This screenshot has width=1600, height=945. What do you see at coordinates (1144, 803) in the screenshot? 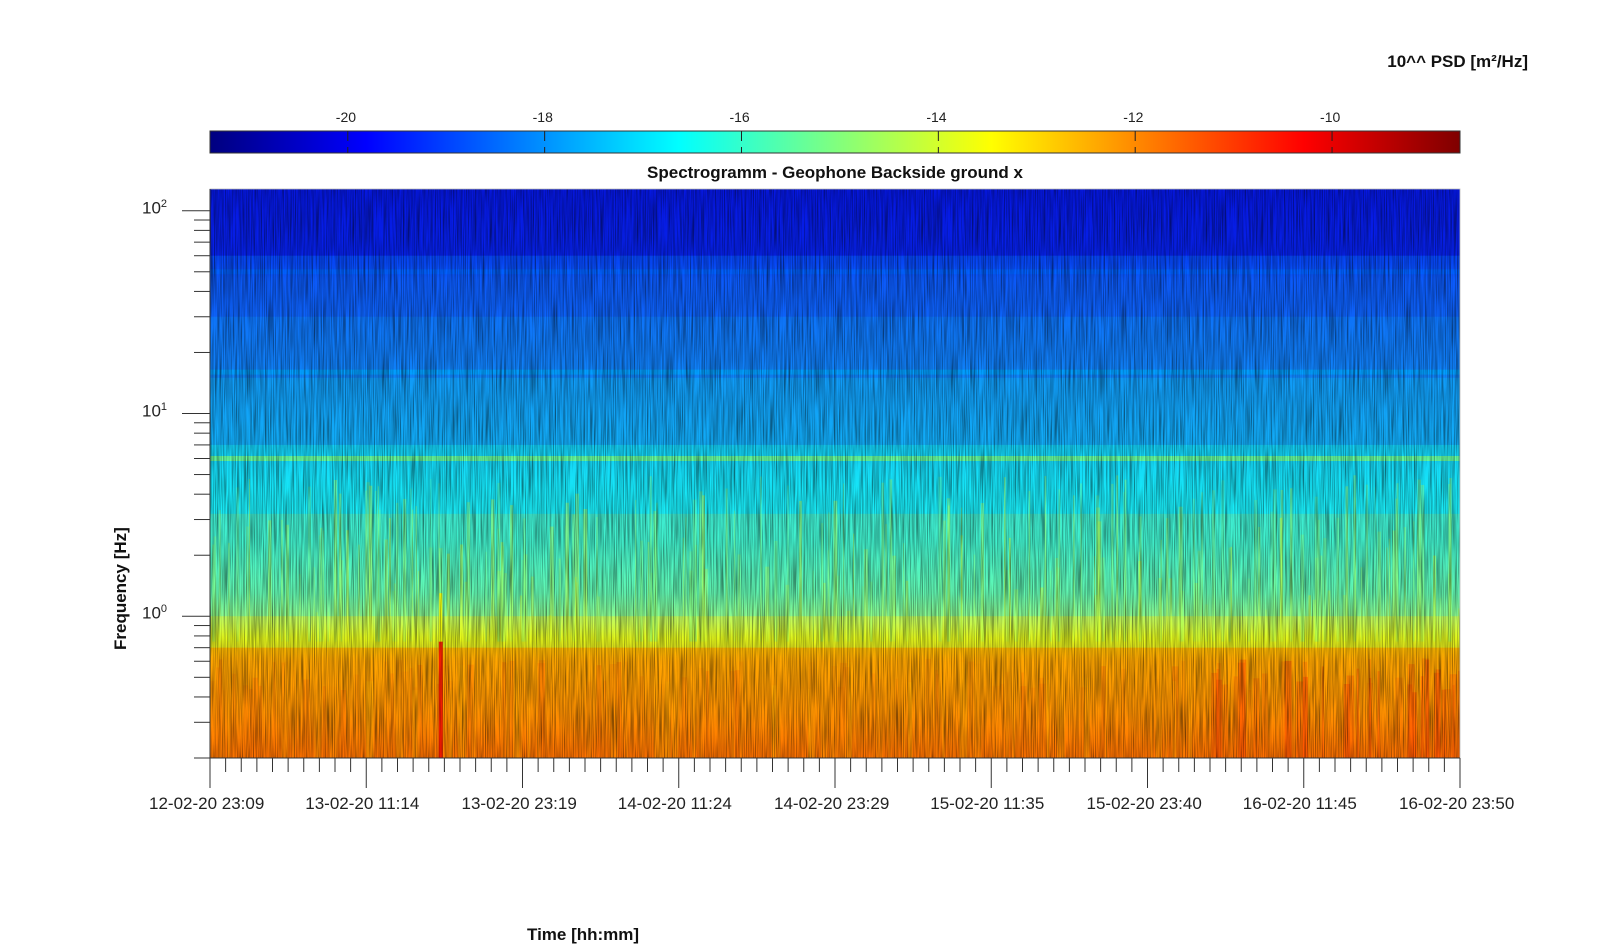
I see `x-tick-label: 15-02-20 23:40` at bounding box center [1144, 803].